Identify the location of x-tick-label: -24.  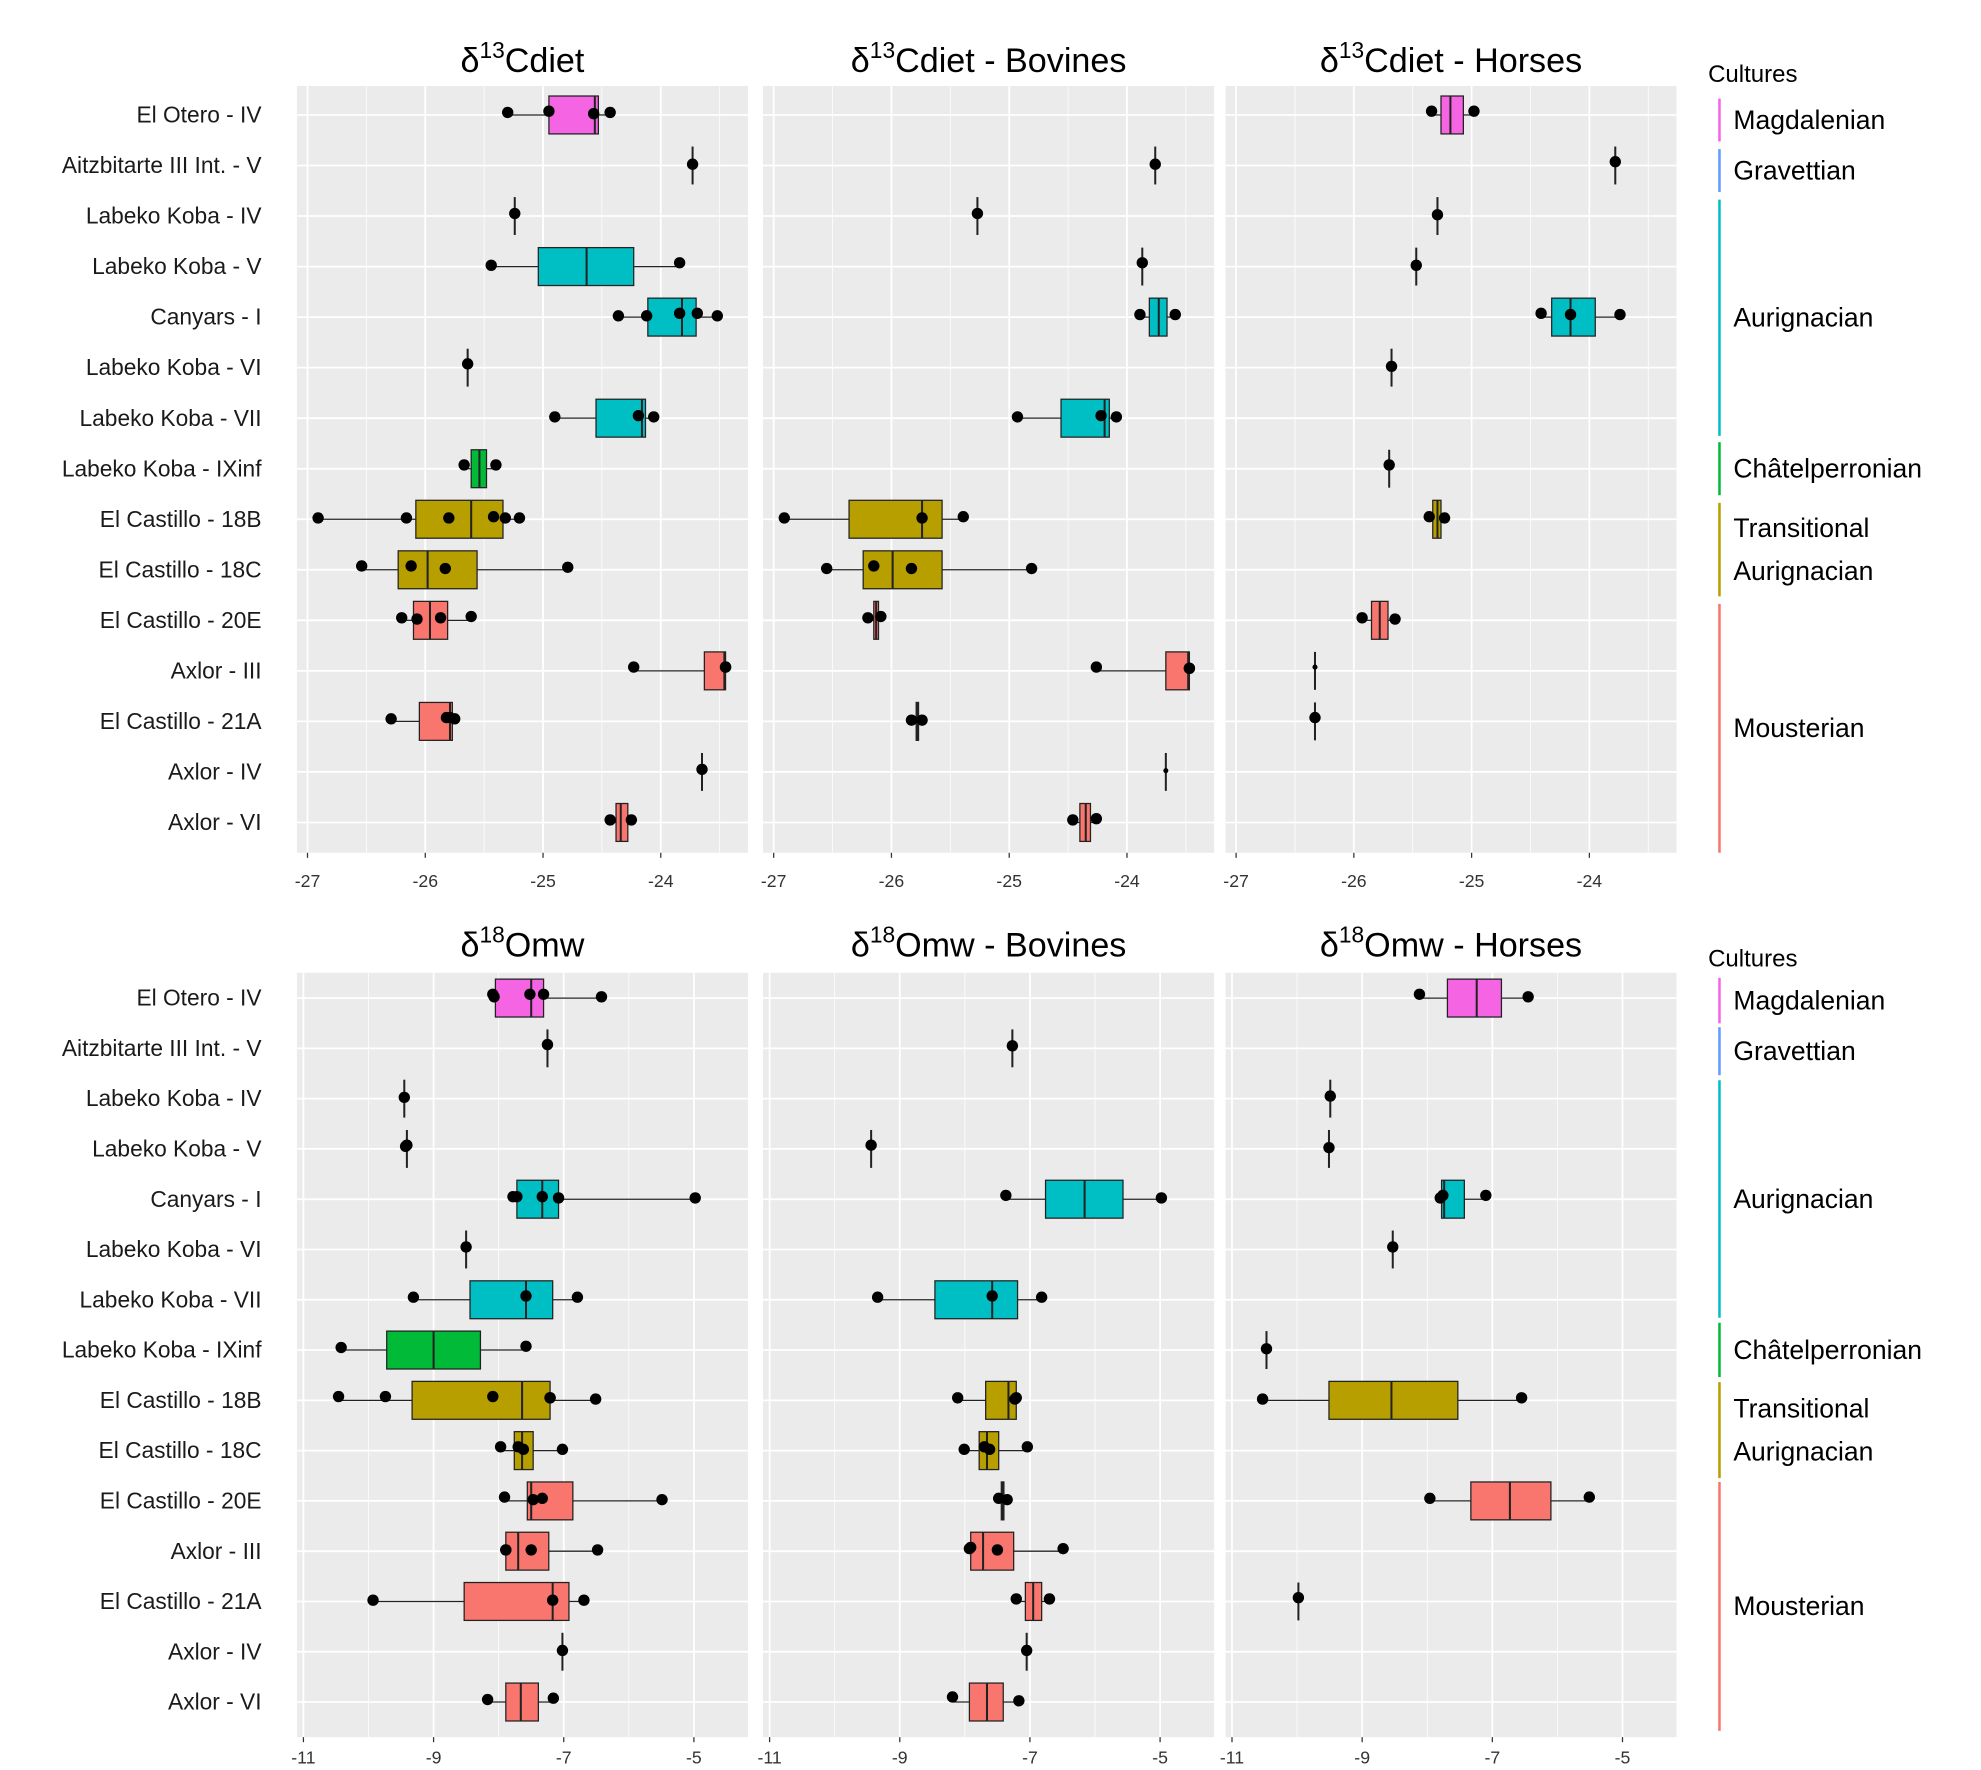
(1127, 881).